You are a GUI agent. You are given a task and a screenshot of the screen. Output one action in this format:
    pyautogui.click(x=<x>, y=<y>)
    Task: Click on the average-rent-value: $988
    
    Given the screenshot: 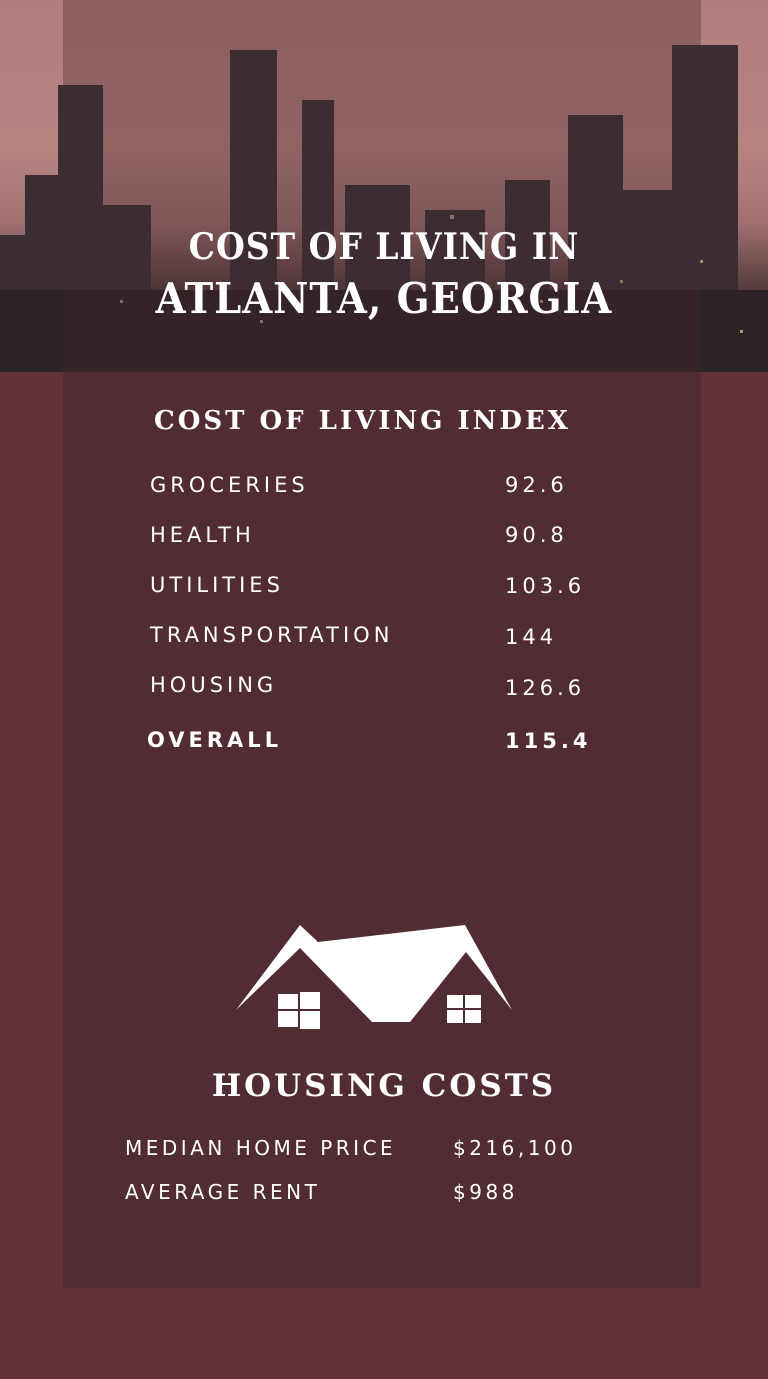 What is the action you would take?
    pyautogui.click(x=485, y=1192)
    